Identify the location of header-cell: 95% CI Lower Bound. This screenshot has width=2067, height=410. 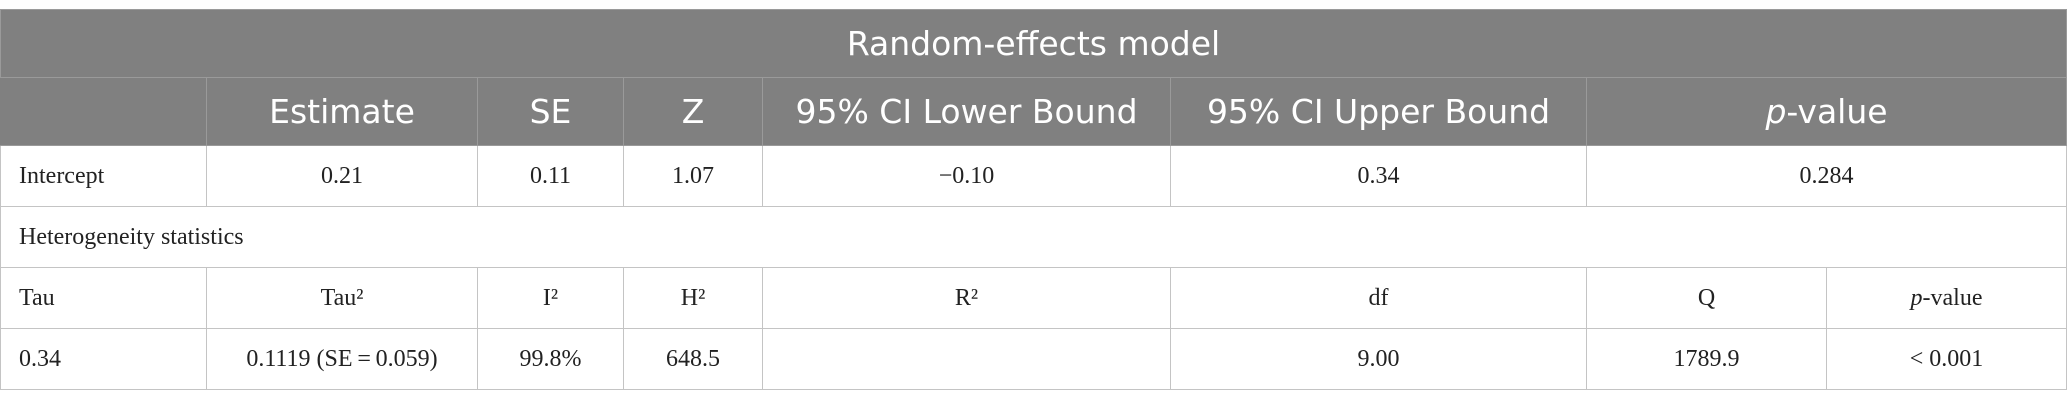
(966, 111).